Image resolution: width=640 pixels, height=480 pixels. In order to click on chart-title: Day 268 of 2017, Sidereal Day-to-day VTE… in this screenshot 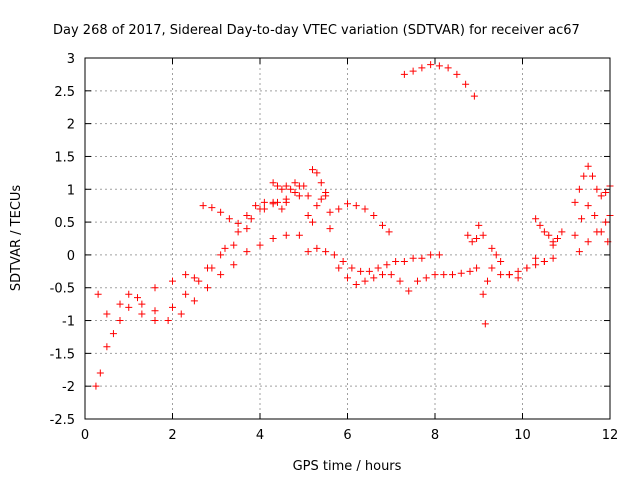, I will do `click(316, 30)`.